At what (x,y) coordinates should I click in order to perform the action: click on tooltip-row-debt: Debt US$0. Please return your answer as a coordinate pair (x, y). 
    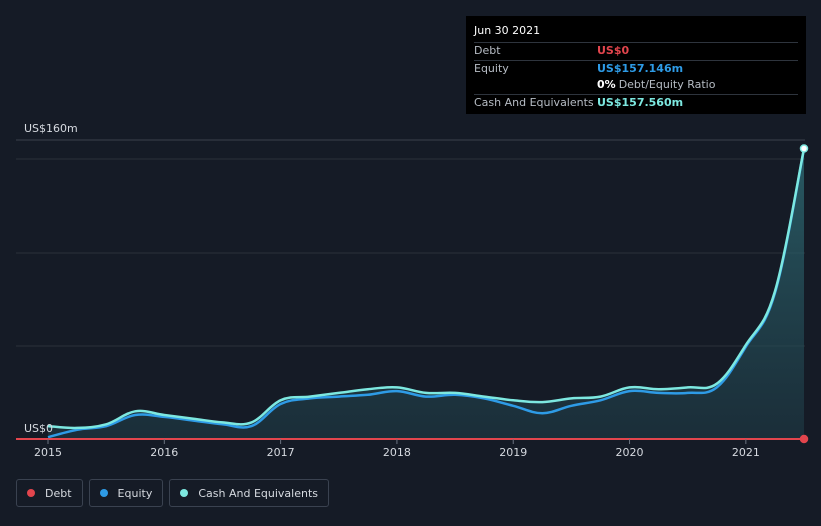
    Looking at the image, I should click on (636, 52).